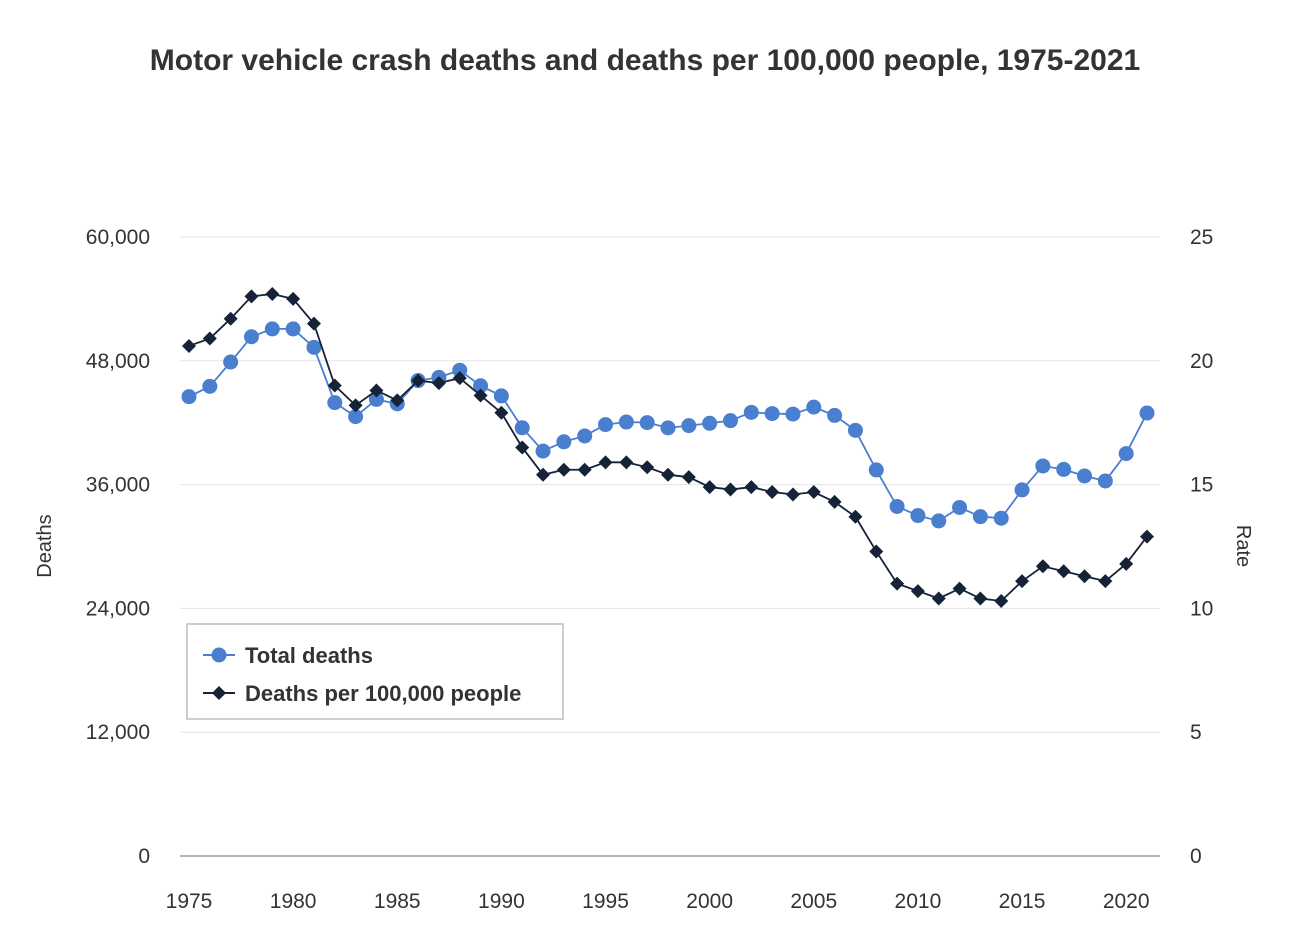 The image size is (1300, 948). Describe the element at coordinates (605, 901) in the screenshot. I see `x-tick-label: 1995` at that location.